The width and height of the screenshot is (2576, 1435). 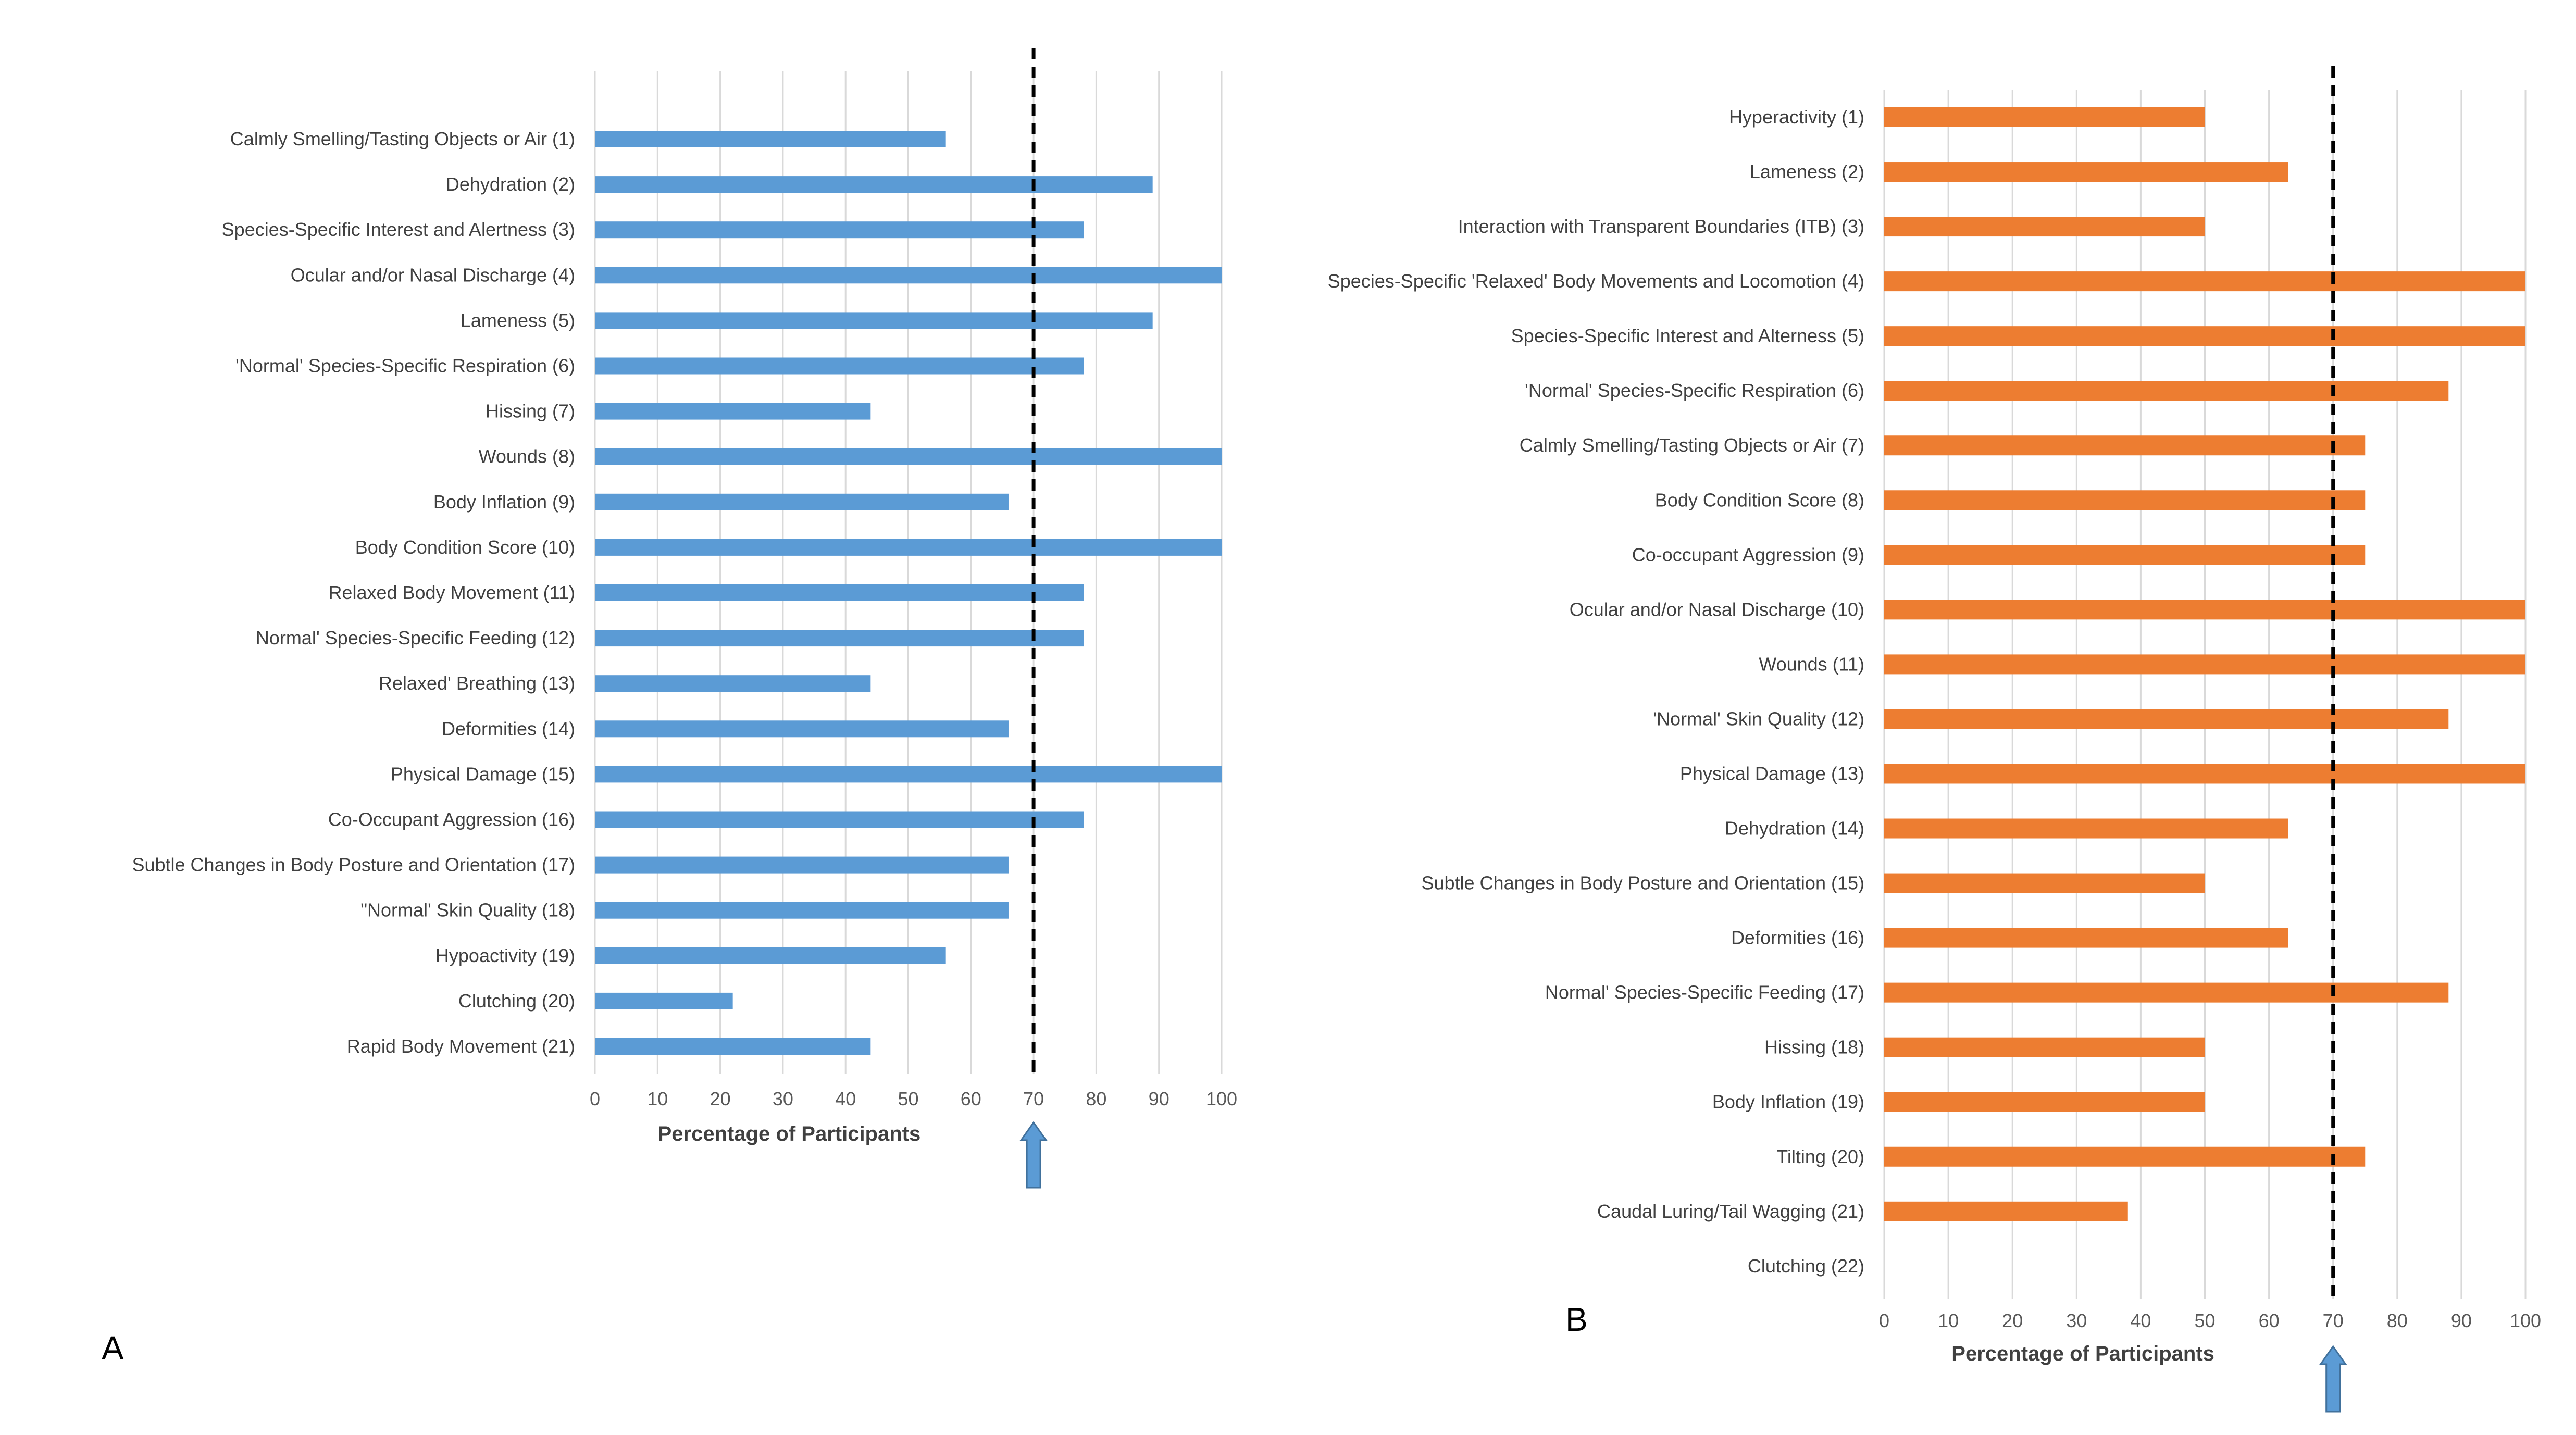 What do you see at coordinates (416, 637) in the screenshot?
I see `category-label: Normal' Species-Specific Feeding (12)` at bounding box center [416, 637].